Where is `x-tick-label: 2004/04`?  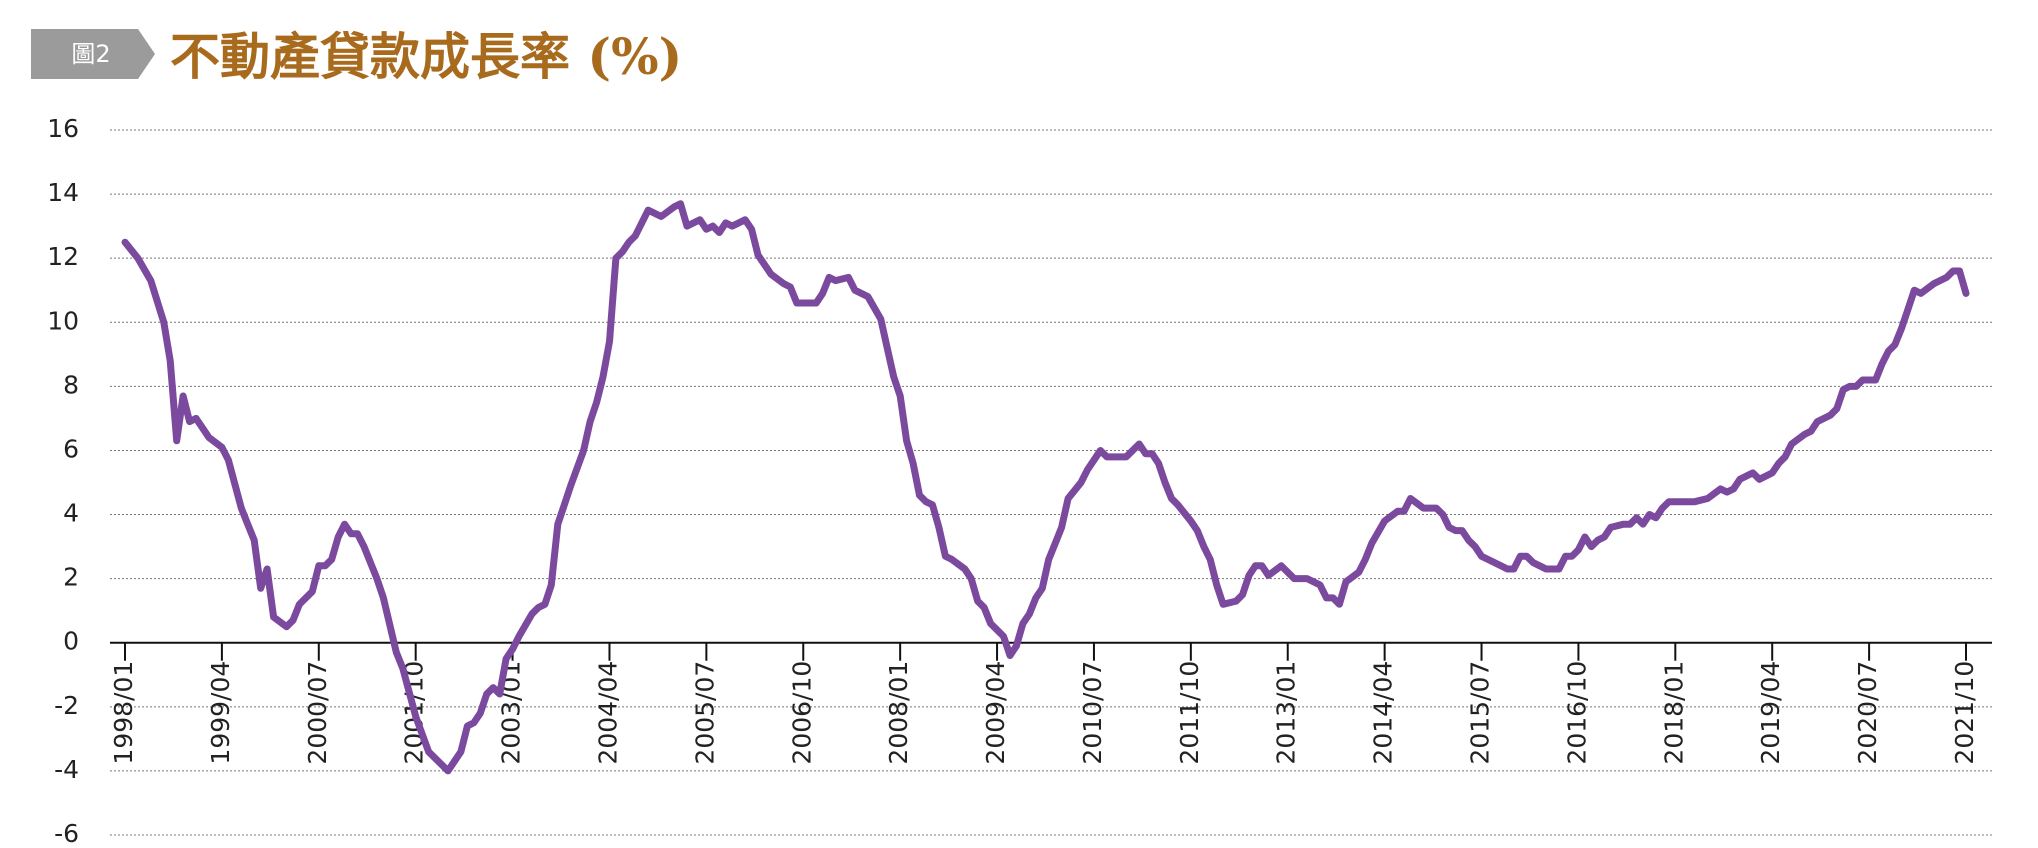
x-tick-label: 2004/04 is located at coordinates (607, 713).